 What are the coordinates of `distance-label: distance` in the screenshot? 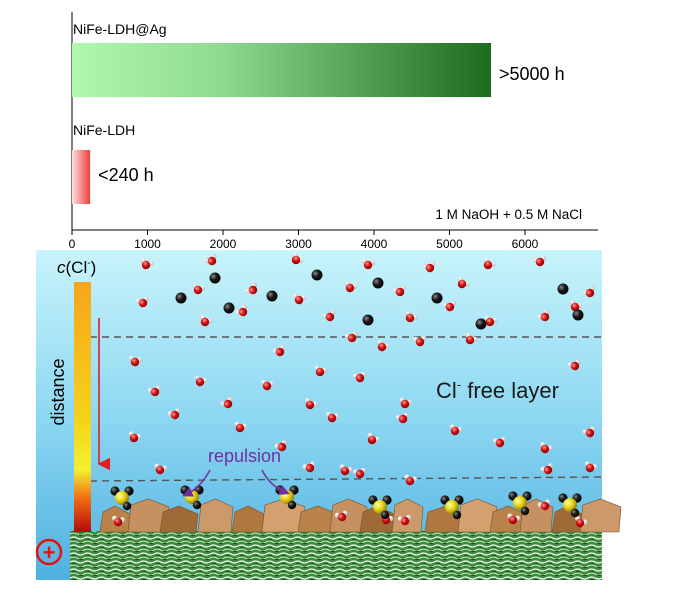 It's located at (58, 391).